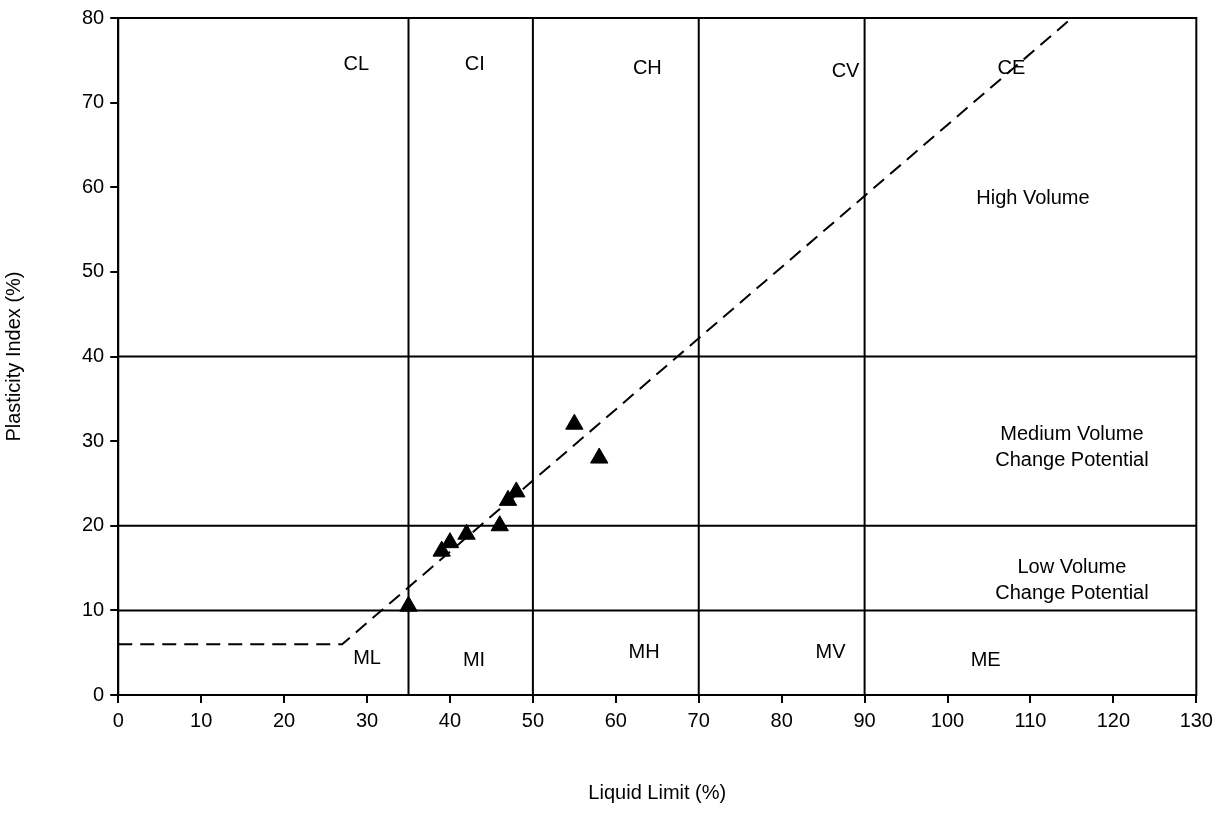  Describe the element at coordinates (284, 719) in the screenshot. I see `x-tick-label: 20` at that location.